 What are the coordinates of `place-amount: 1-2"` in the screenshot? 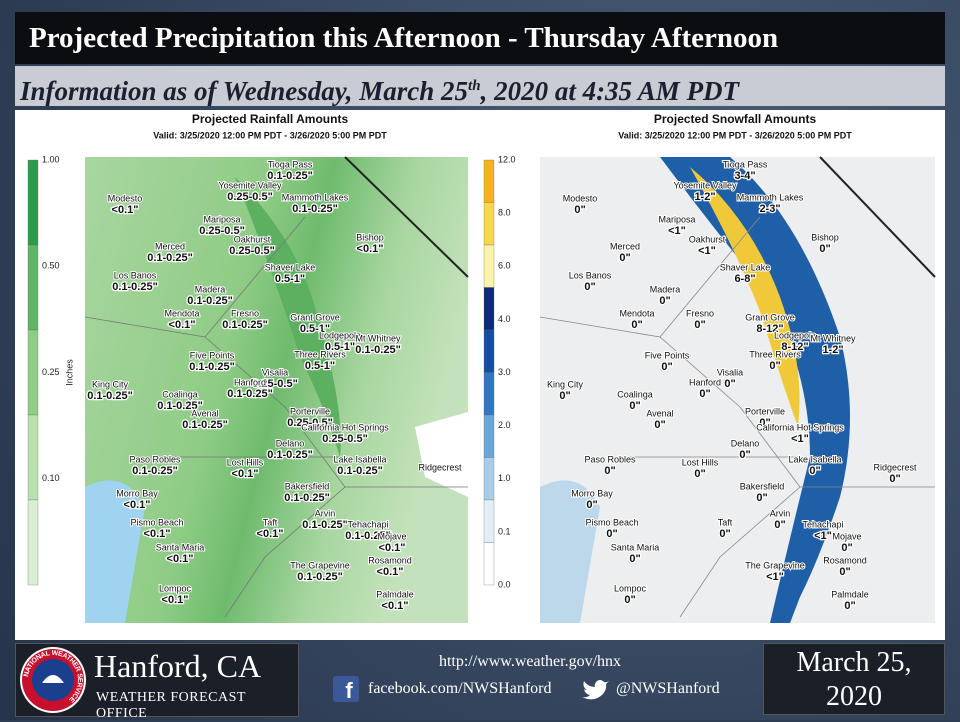 It's located at (704, 197).